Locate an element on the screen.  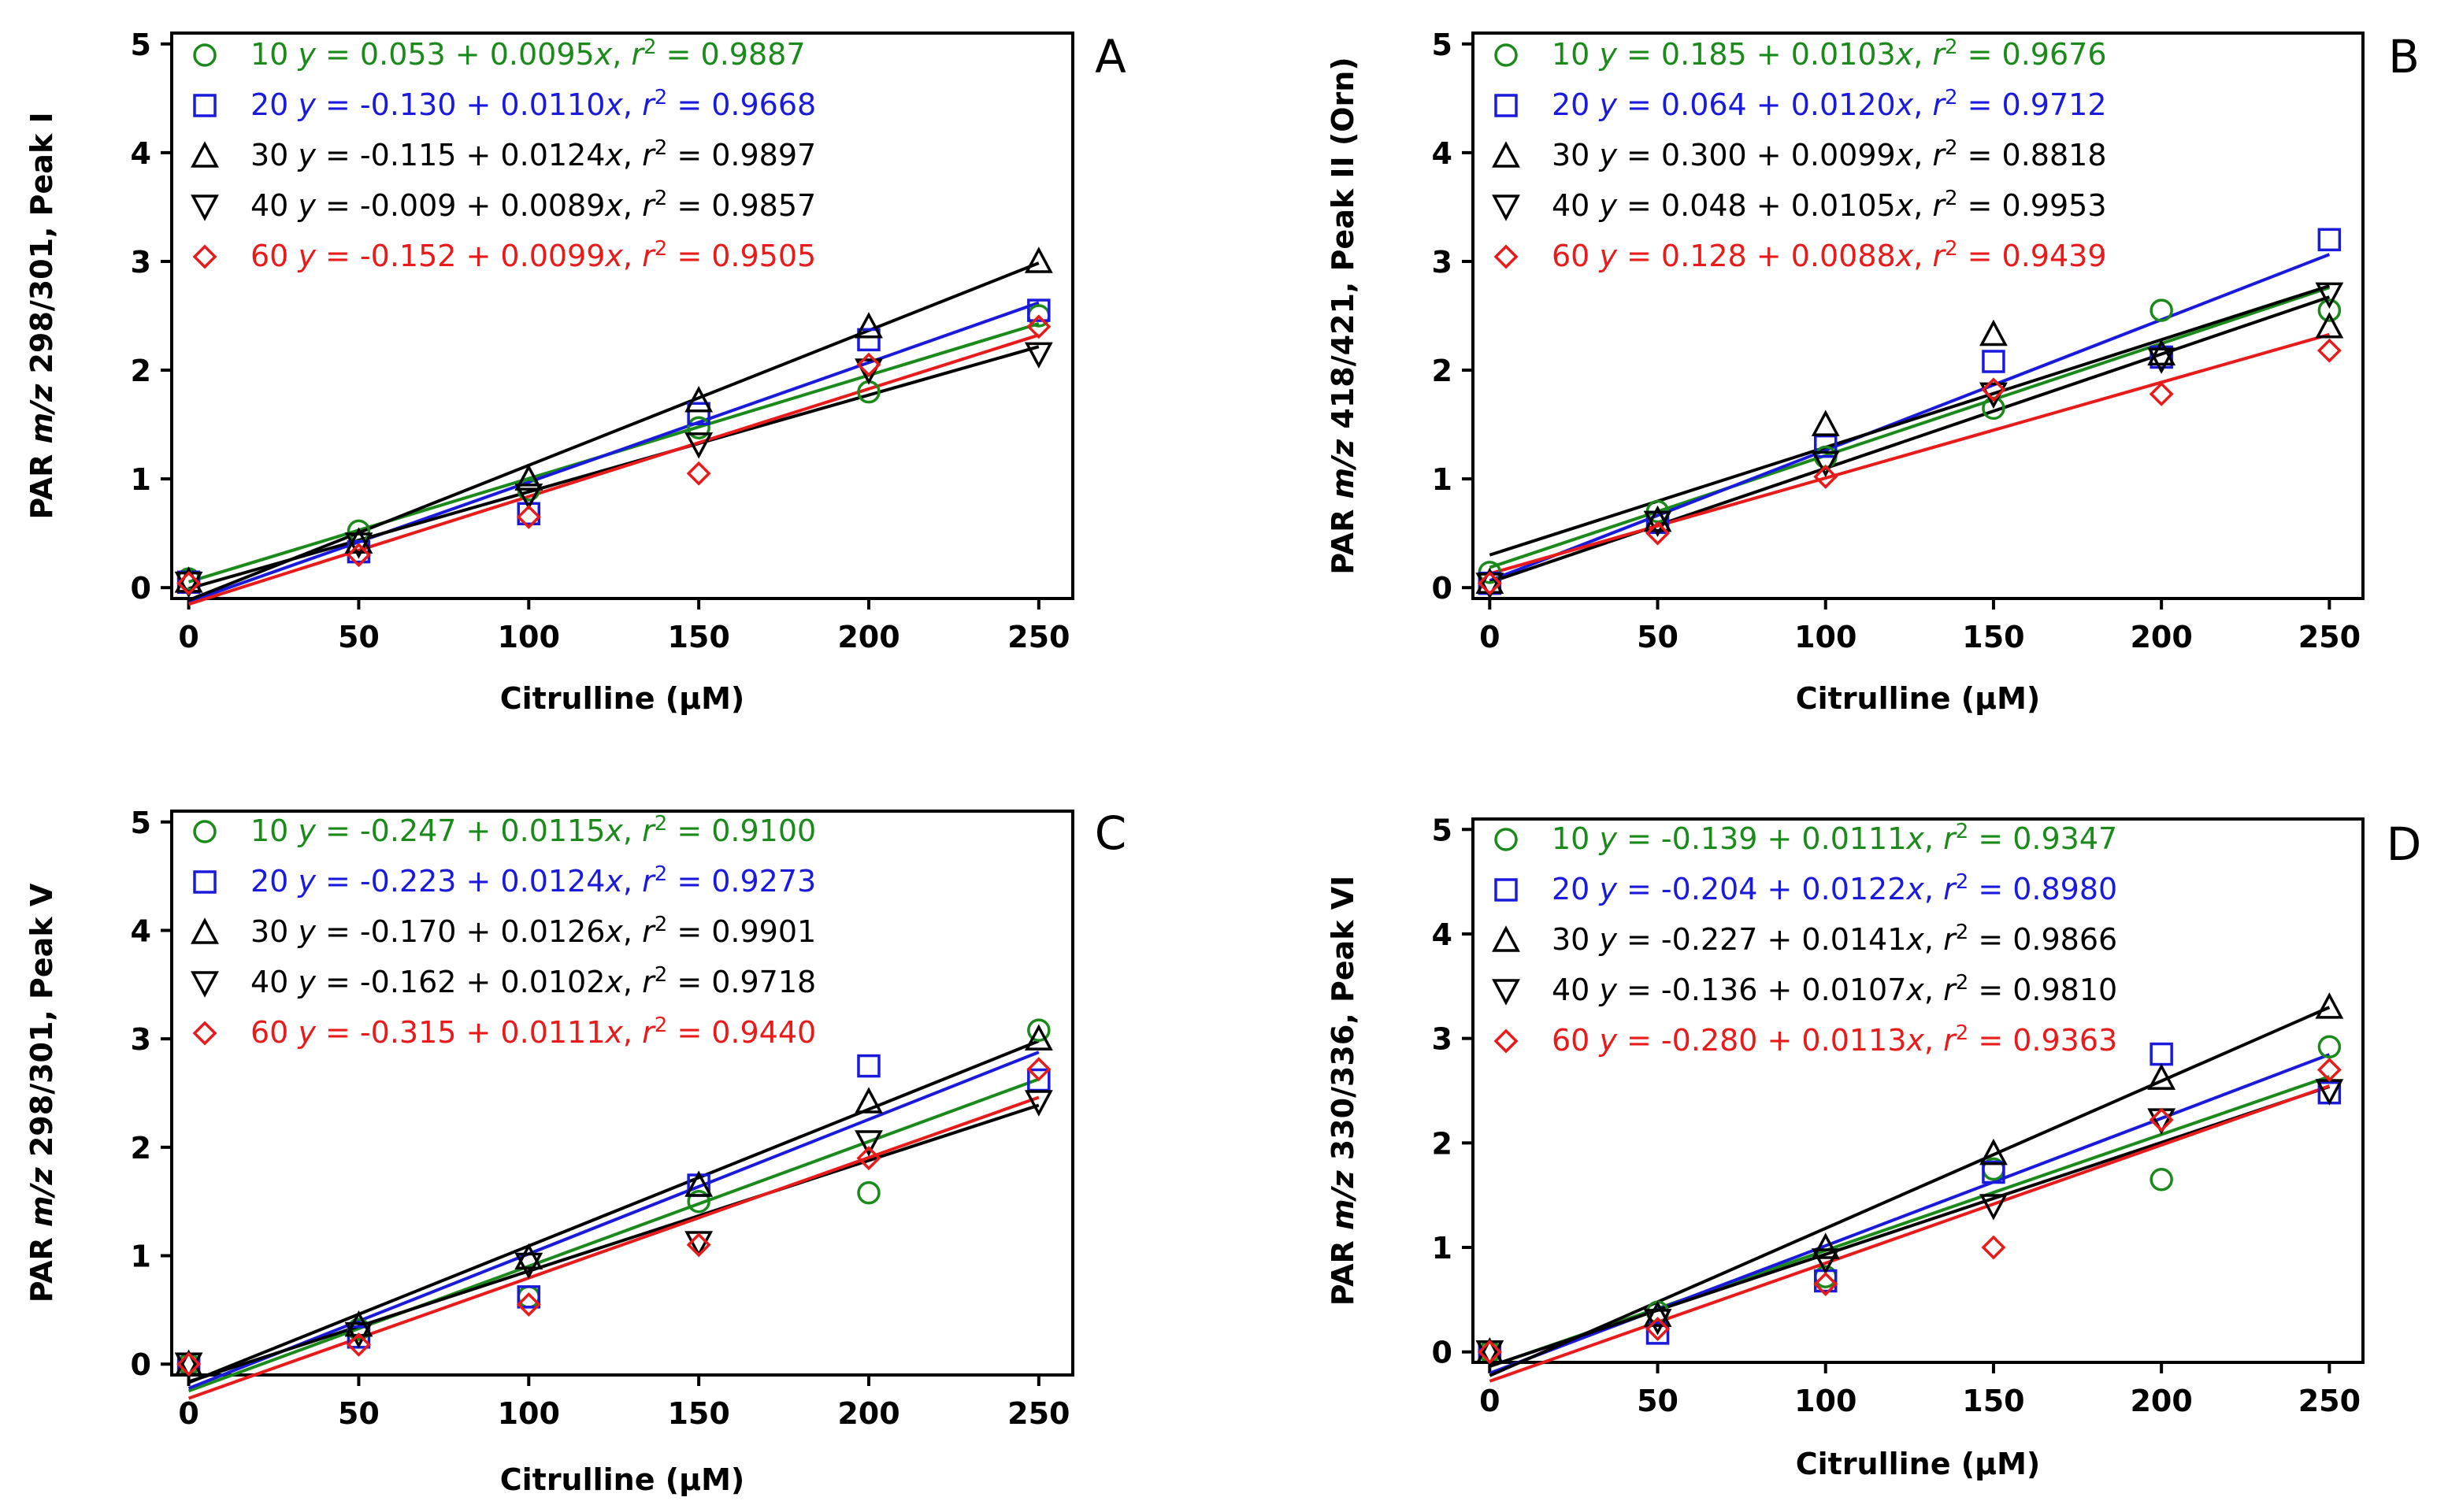
legend-entry-60: 60 y = -0.315 + 0.0111x, r2 = 0.9440 is located at coordinates (533, 1032).